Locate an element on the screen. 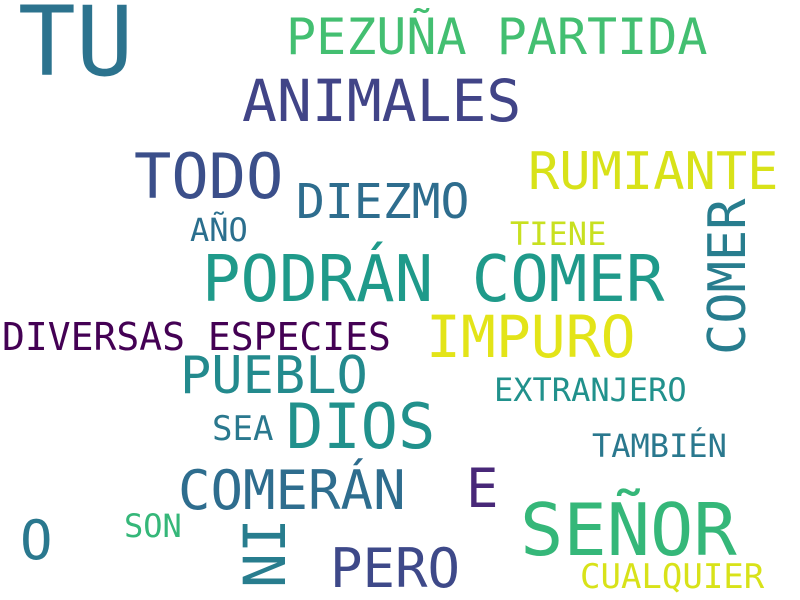  word-cualquier: CUALQUIER is located at coordinates (672, 577).